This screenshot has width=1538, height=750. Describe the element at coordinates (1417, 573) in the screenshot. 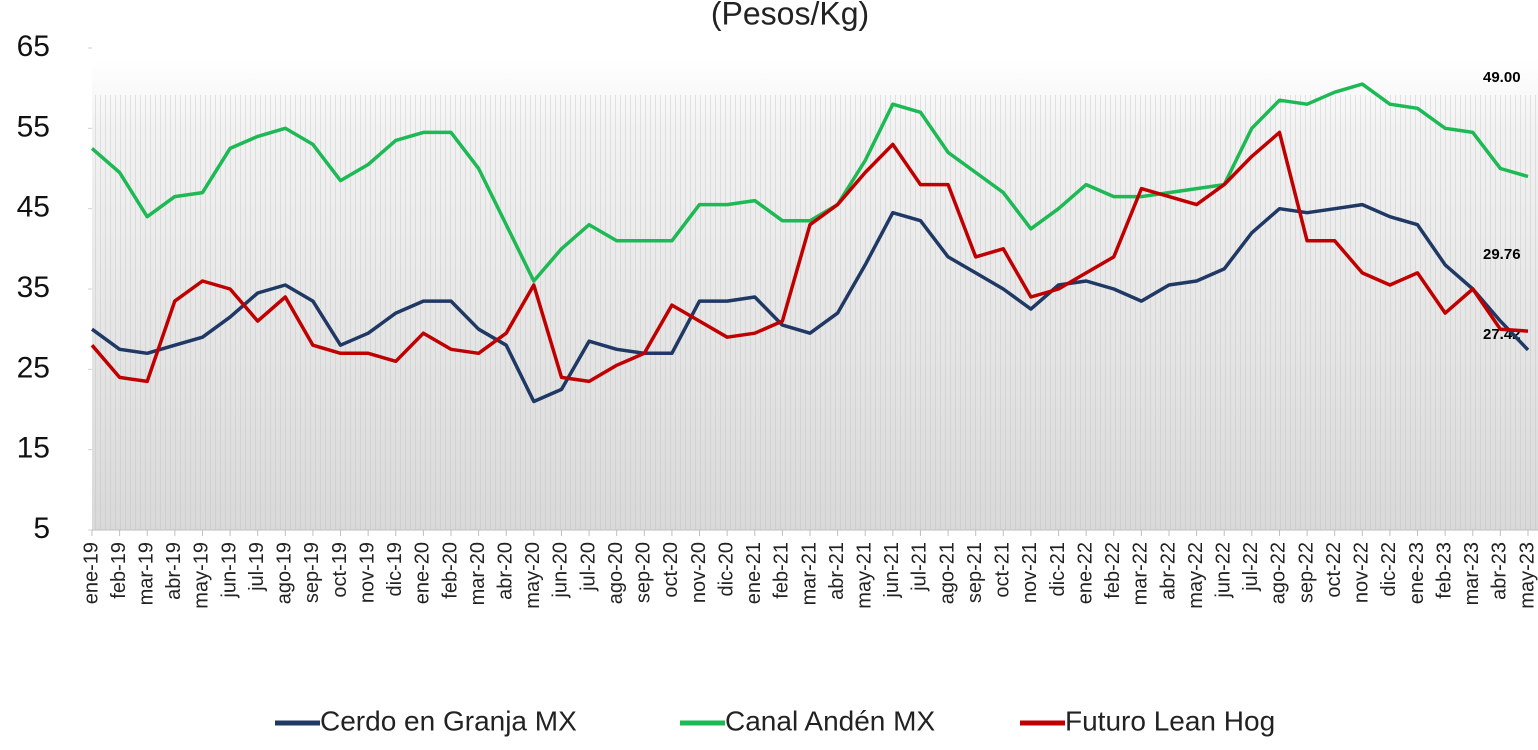

I see `x-tick-label: ene-23` at that location.